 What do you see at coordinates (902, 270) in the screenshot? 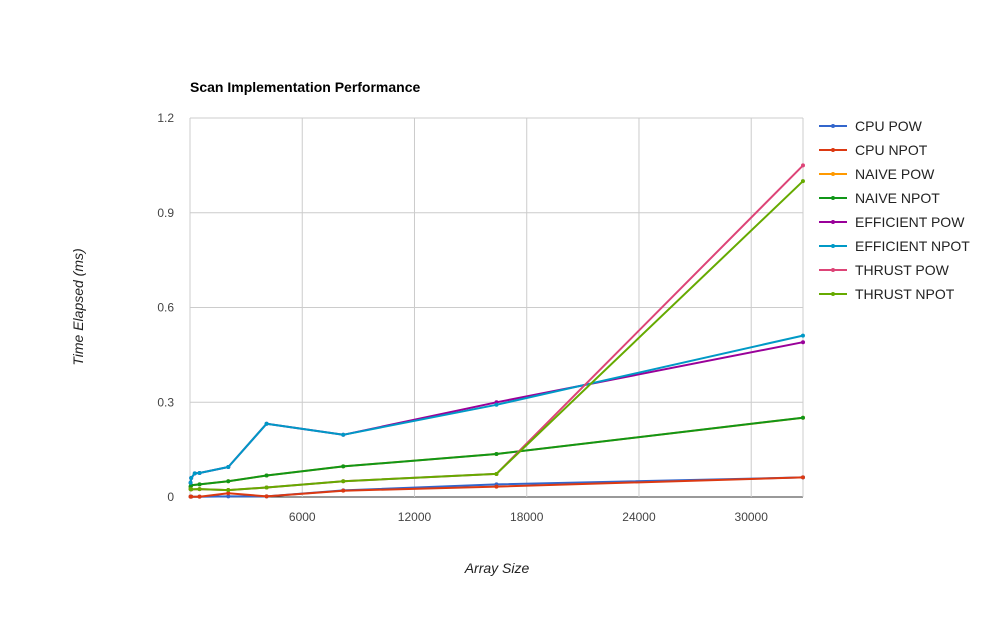
I see `legend-label: THRUST POW` at bounding box center [902, 270].